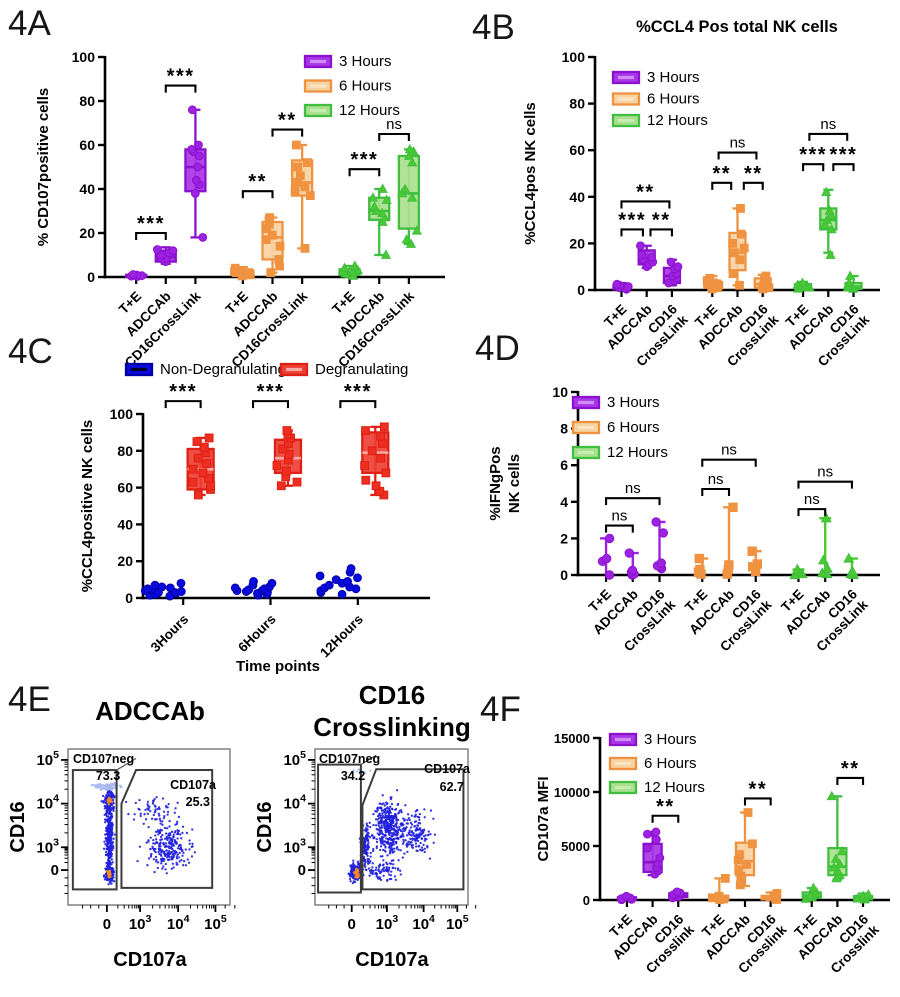  What do you see at coordinates (125, 561) in the screenshot?
I see `y-tick-label: 20` at bounding box center [125, 561].